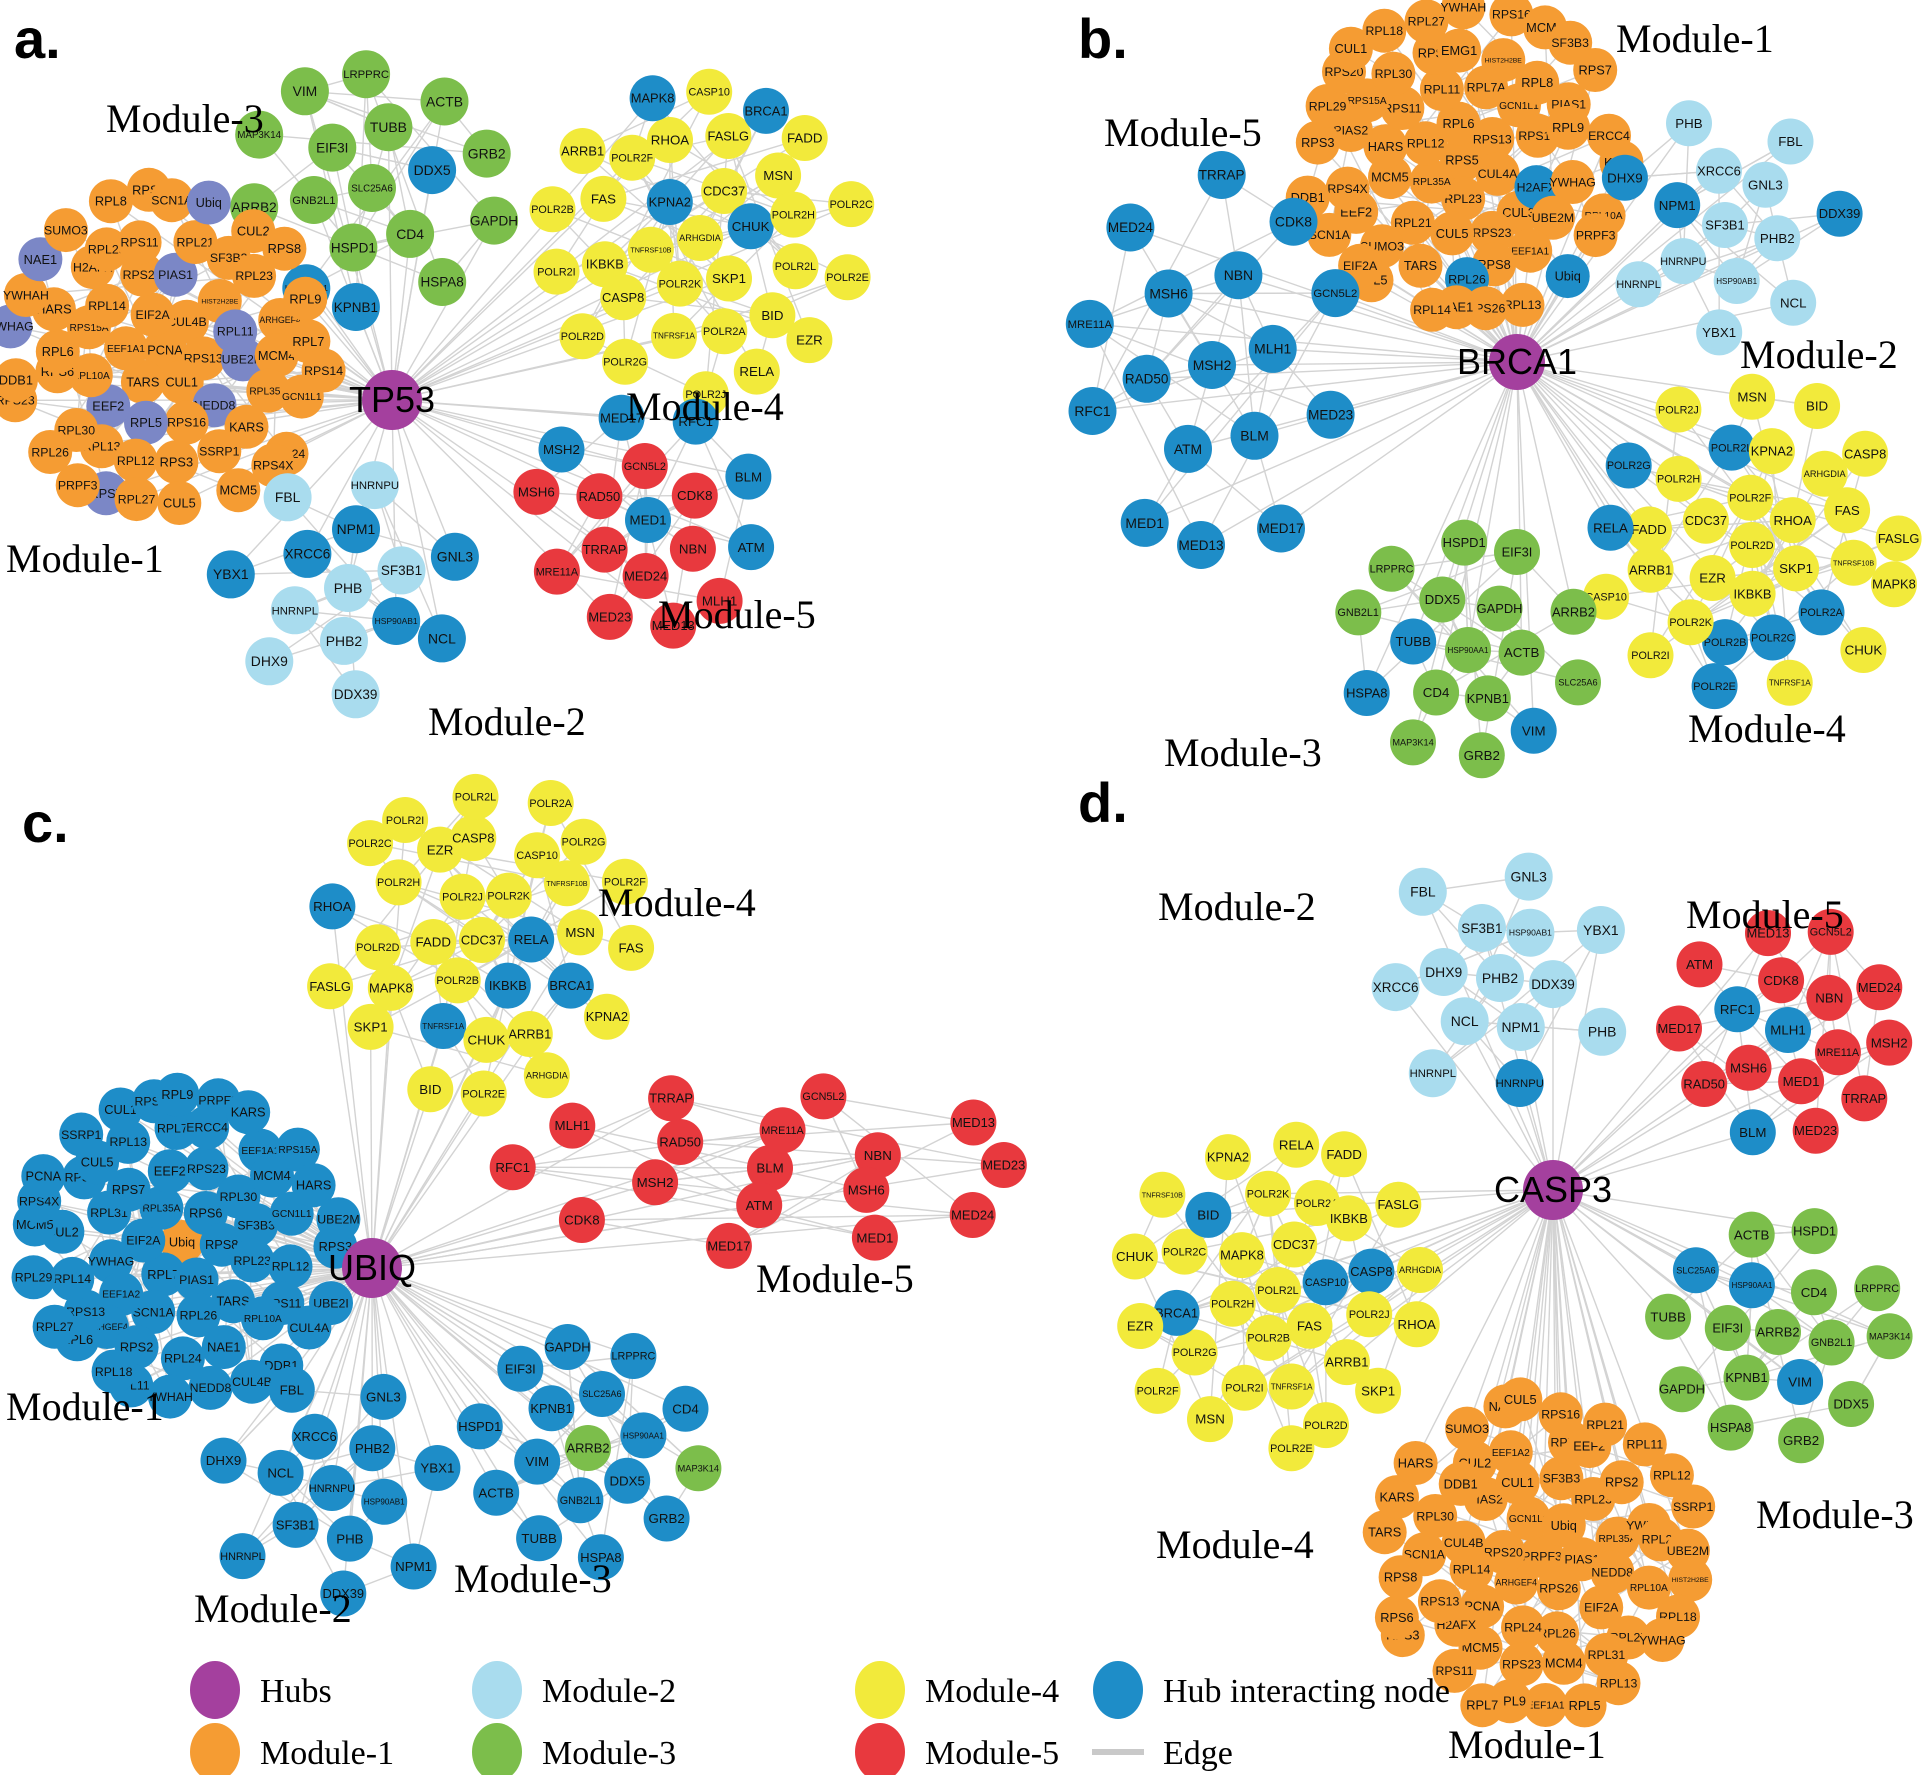 This screenshot has width=1923, height=1775. I want to click on node-RPS11, so click(1454, 1670).